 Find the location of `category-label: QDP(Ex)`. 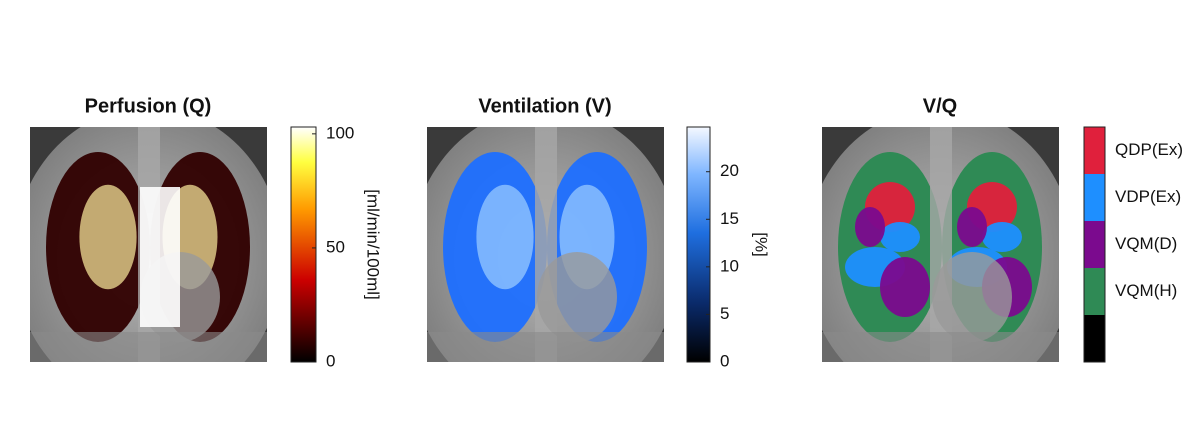

category-label: QDP(Ex) is located at coordinates (1149, 149).